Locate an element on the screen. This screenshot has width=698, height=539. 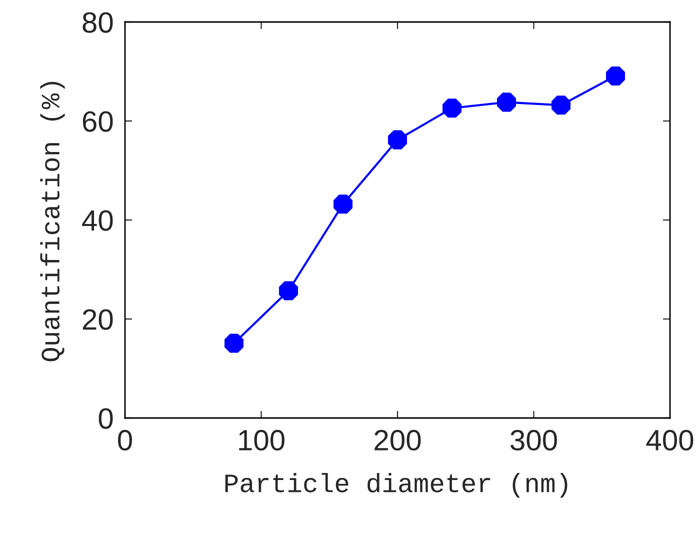
x-tick-label: 200 is located at coordinates (397, 440).